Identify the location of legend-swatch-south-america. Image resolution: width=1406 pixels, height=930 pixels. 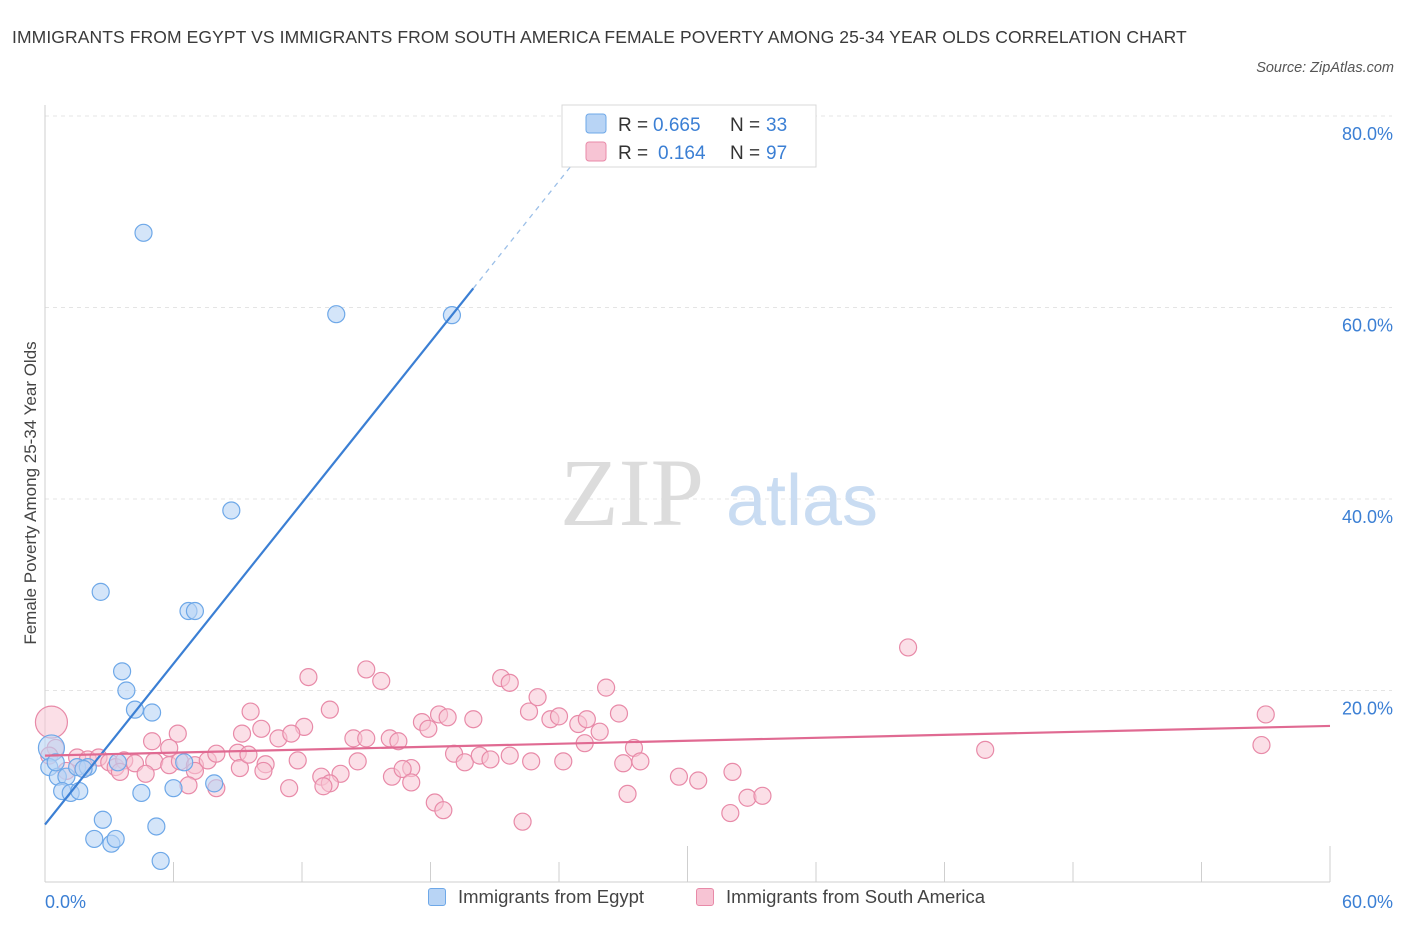
(596, 151).